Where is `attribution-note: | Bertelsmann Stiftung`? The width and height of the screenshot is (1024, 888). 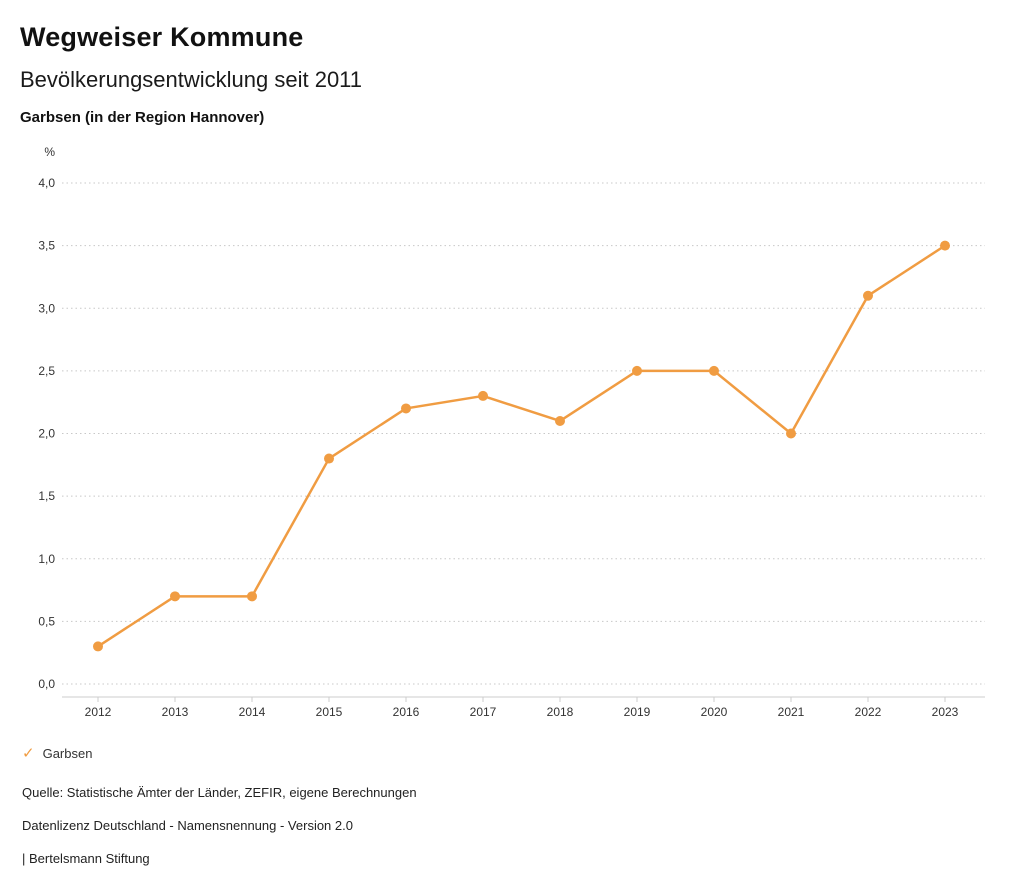
attribution-note: | Bertelsmann Stiftung is located at coordinates (86, 858).